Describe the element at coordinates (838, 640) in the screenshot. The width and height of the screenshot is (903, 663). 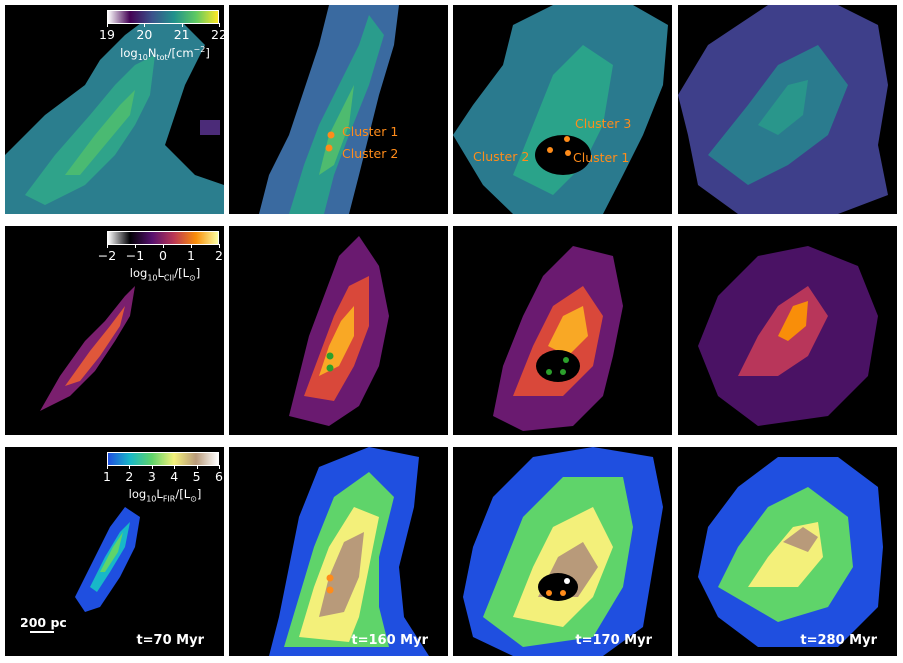
I see `time-label-t280: t=280 Myr` at that location.